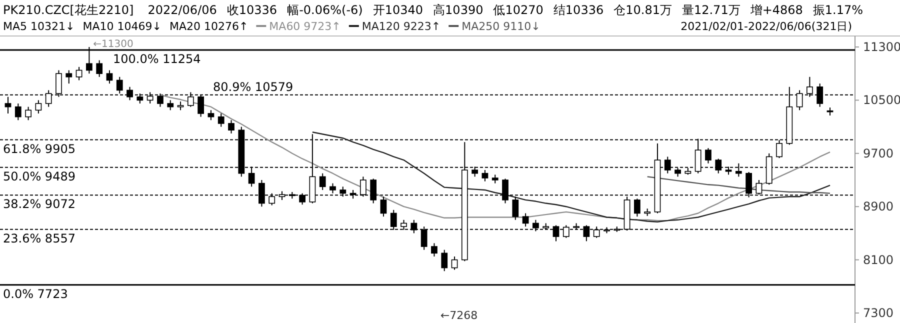 Image resolution: width=900 pixels, height=323 pixels. What do you see at coordinates (878, 313) in the screenshot?
I see `y-tick-label: 7300` at bounding box center [878, 313].